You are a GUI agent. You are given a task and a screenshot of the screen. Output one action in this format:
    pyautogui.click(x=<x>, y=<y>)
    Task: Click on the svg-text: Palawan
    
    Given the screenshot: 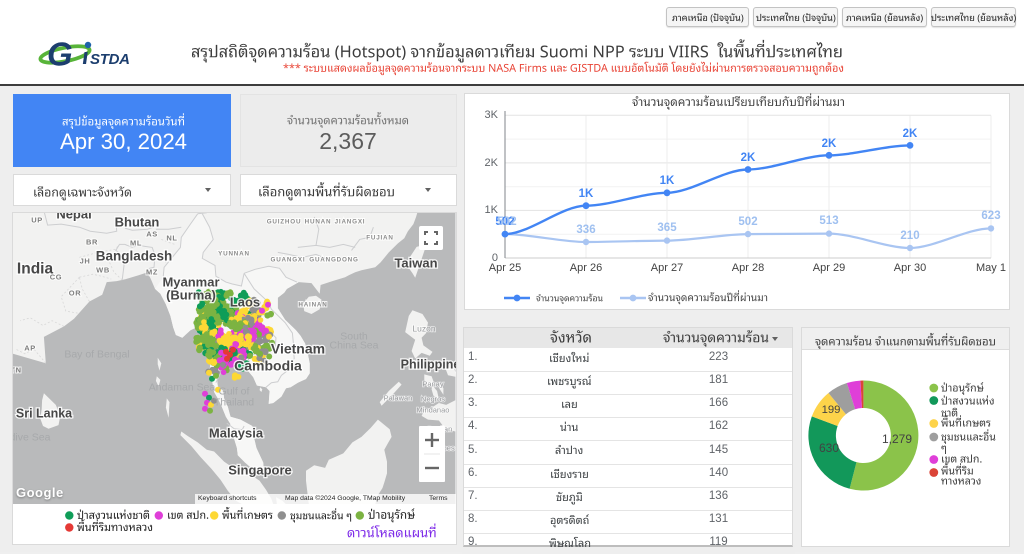 What is the action you would take?
    pyautogui.click(x=398, y=398)
    